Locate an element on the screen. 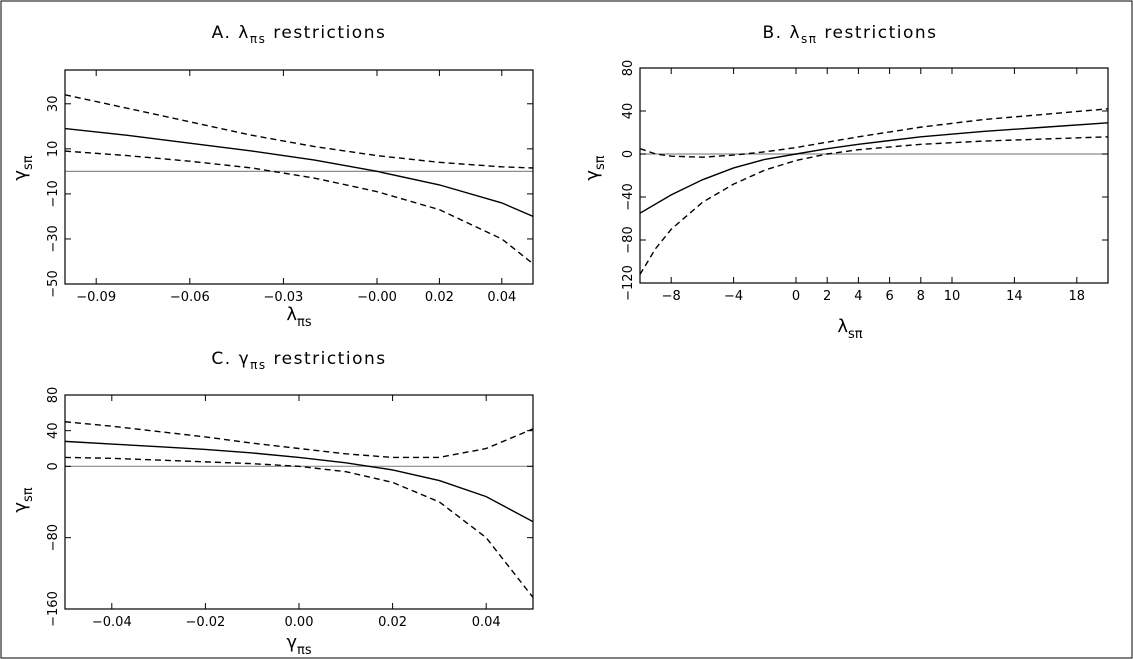 This screenshot has height=659, width=1133. panel-b-plot-frame is located at coordinates (874, 175).